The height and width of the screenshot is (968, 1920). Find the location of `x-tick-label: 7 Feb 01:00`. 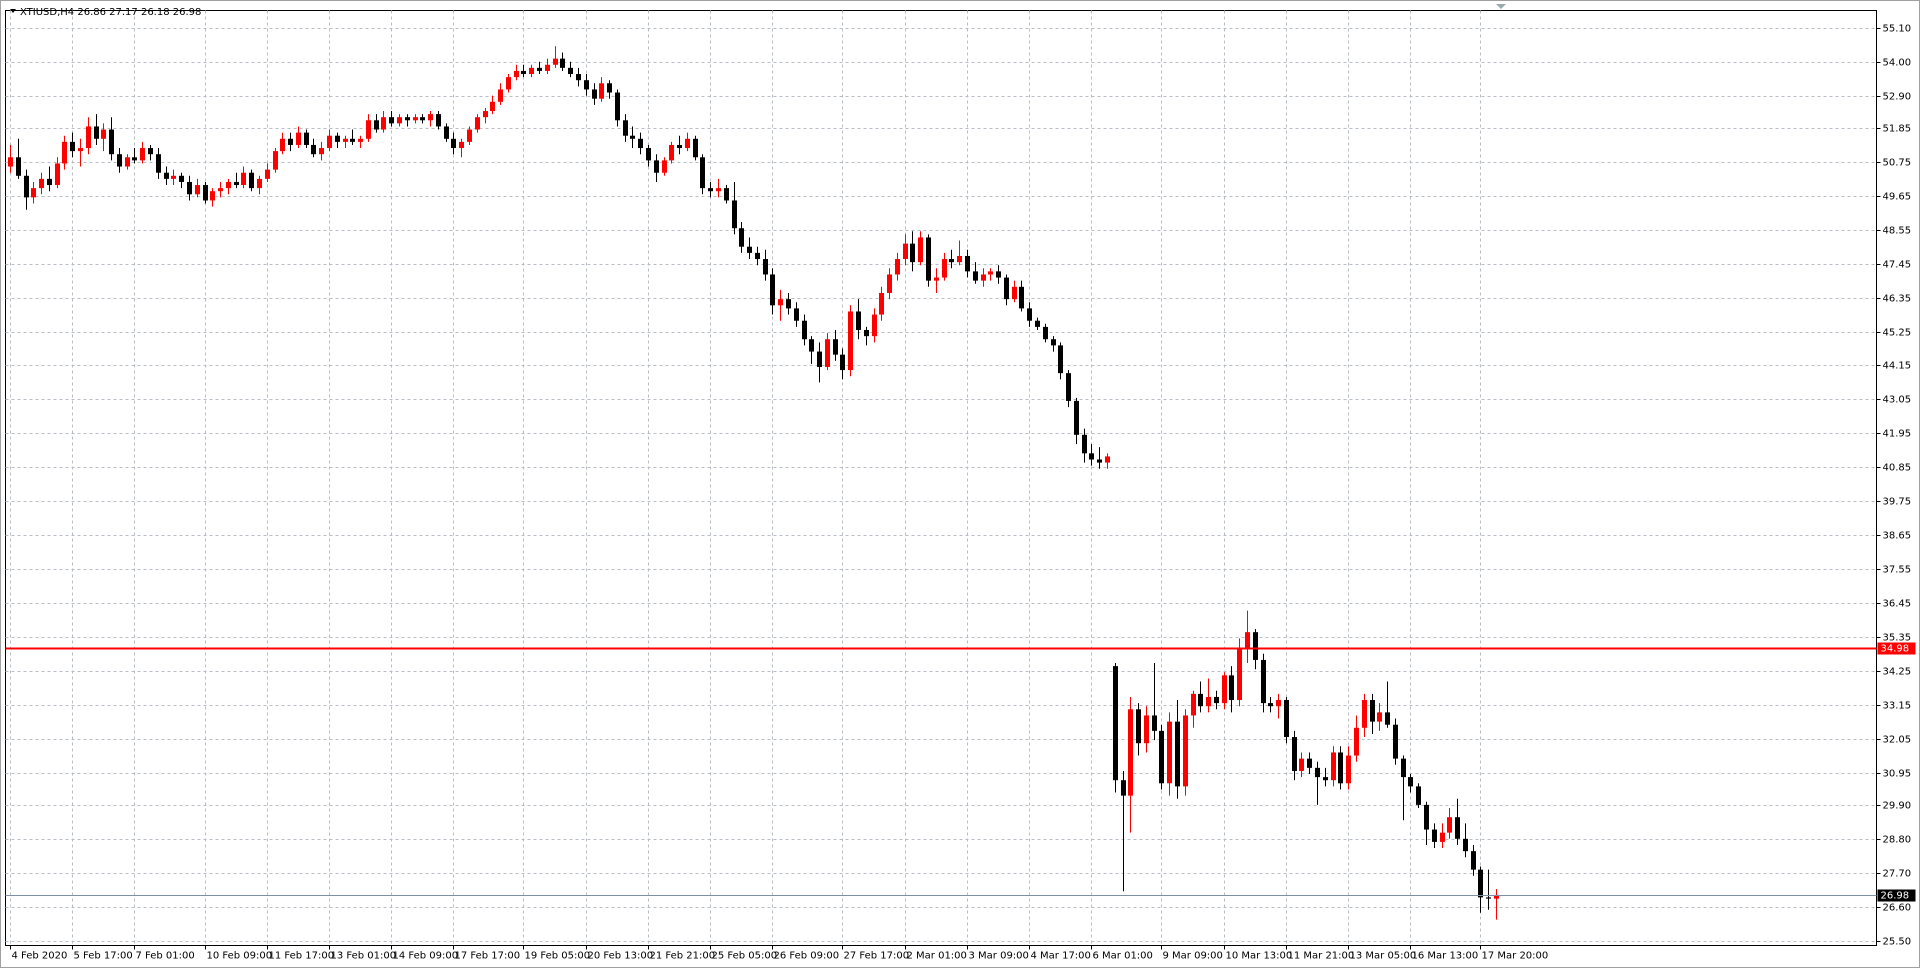

x-tick-label: 7 Feb 01:00 is located at coordinates (165, 956).